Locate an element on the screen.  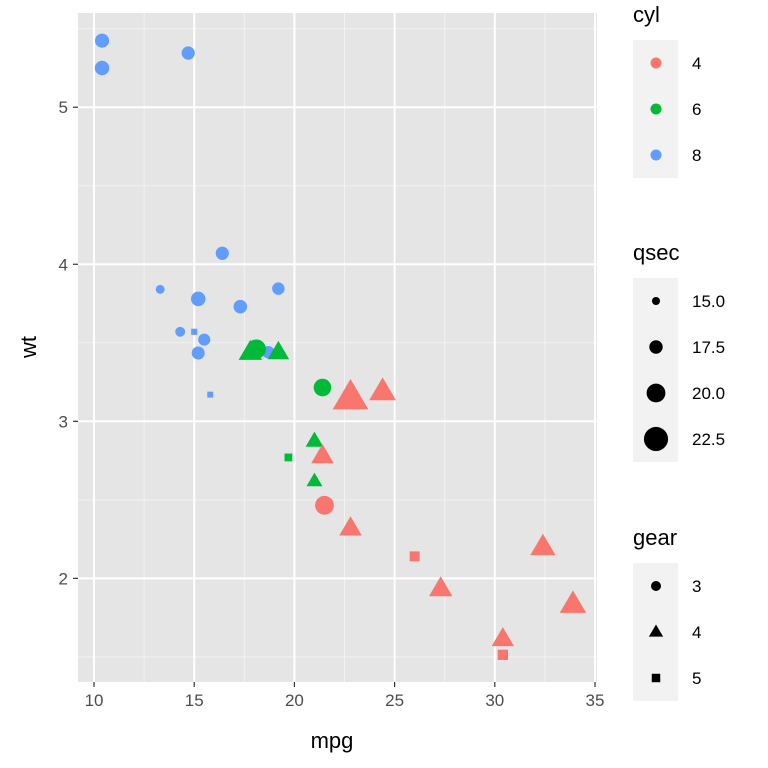
x-tick-label: 10 is located at coordinates (94, 700).